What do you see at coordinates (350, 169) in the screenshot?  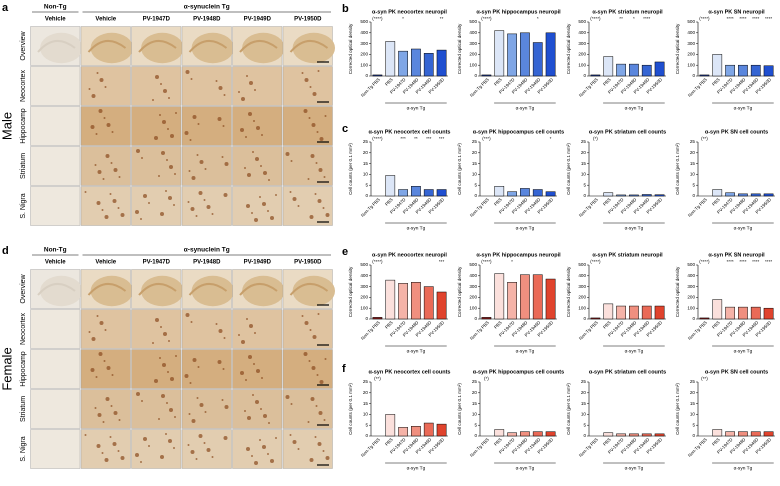 I see `y-axis-label: Cell counts (per 0.1 mm²)` at bounding box center [350, 169].